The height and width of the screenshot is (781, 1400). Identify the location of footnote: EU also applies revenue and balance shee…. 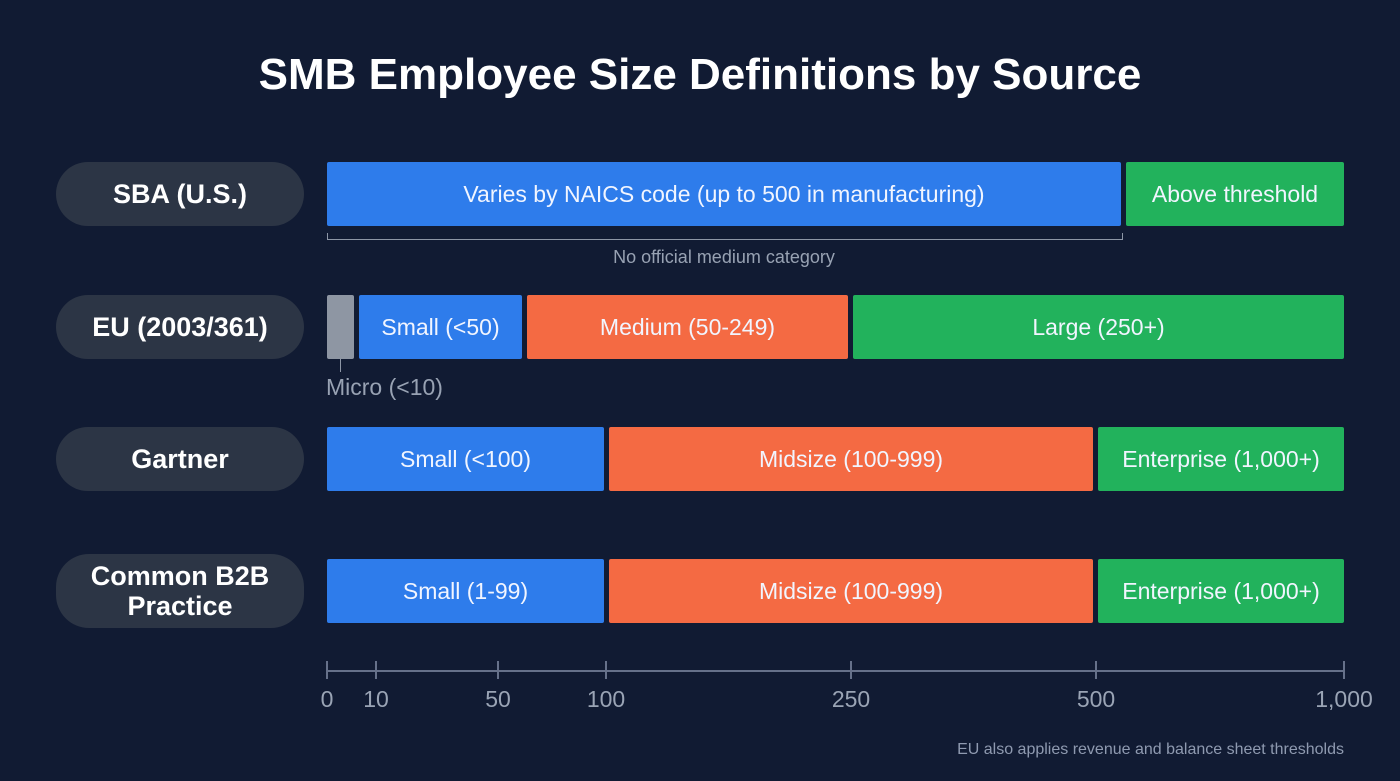
(1150, 749).